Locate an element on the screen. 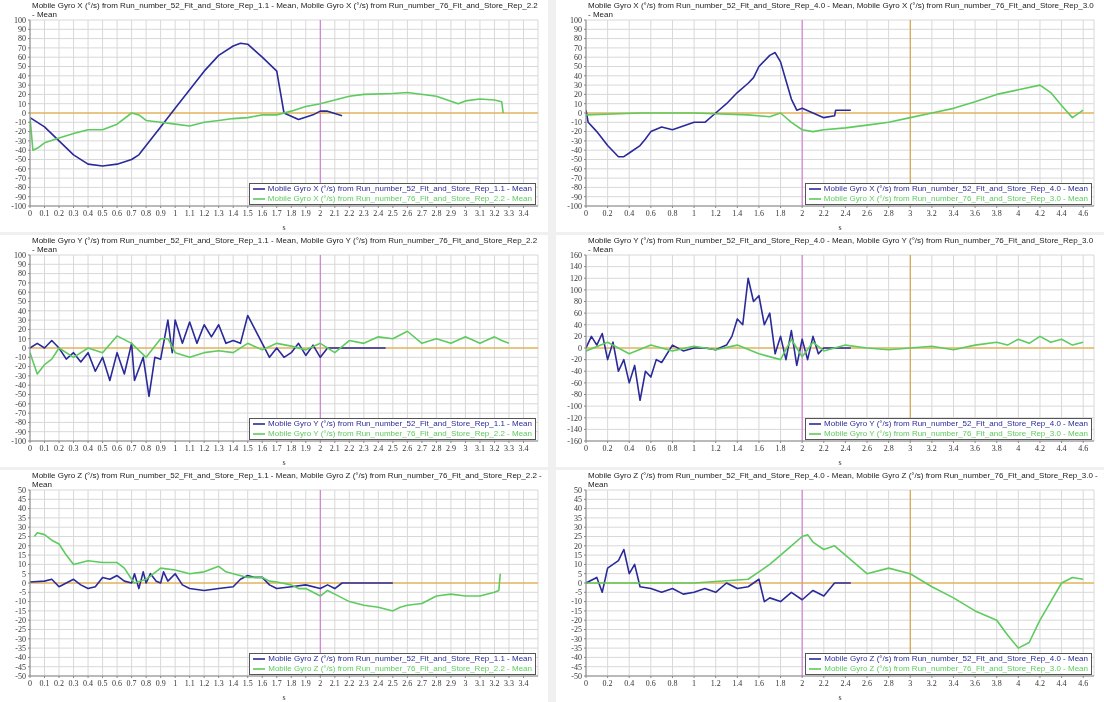  x-tick-label: 0.3 is located at coordinates (73, 213).